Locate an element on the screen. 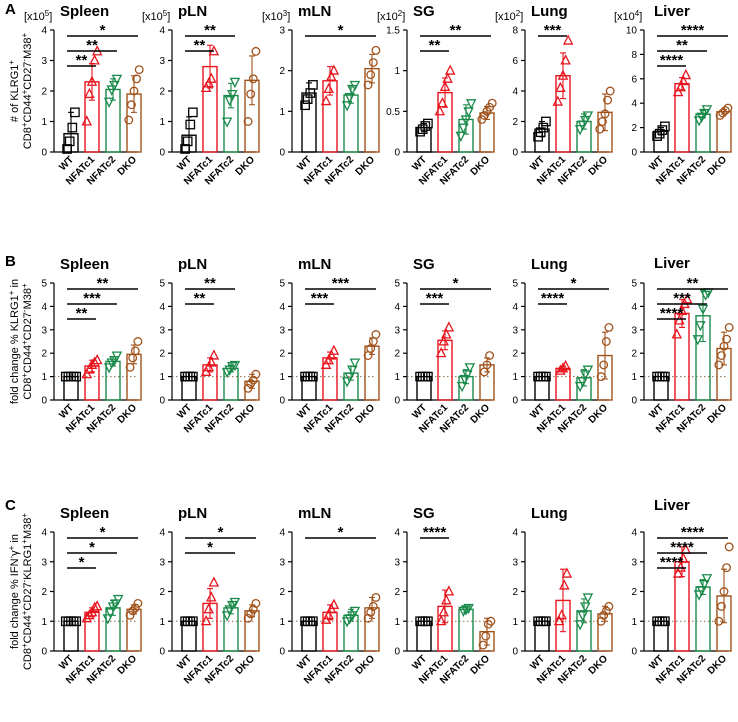 The height and width of the screenshot is (722, 738). y-tick-label: 10 is located at coordinates (632, 31).